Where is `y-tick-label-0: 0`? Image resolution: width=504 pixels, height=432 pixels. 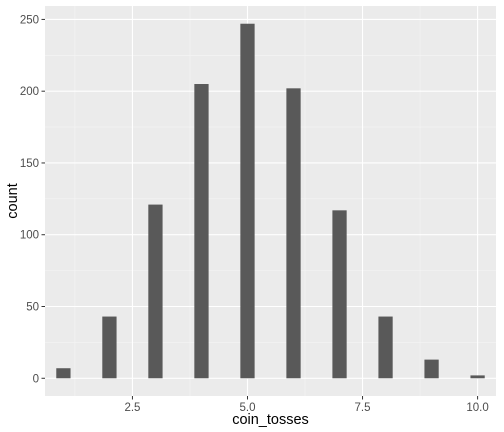 y-tick-label-0: 0 is located at coordinates (36, 379).